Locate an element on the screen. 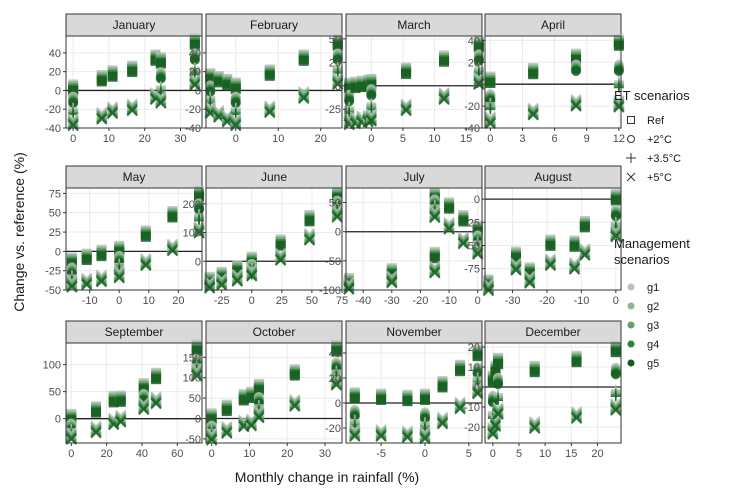 Image resolution: width=729 pixels, height=490 pixels. y-tick-label: 0 is located at coordinates (477, 388).